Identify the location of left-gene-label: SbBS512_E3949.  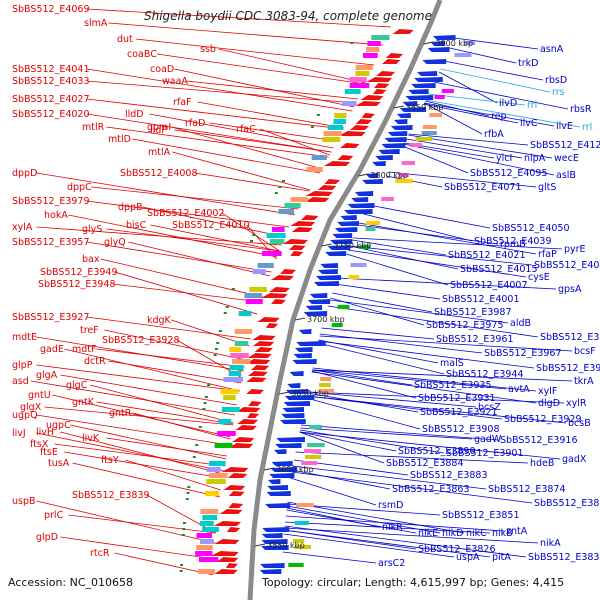
(79, 272).